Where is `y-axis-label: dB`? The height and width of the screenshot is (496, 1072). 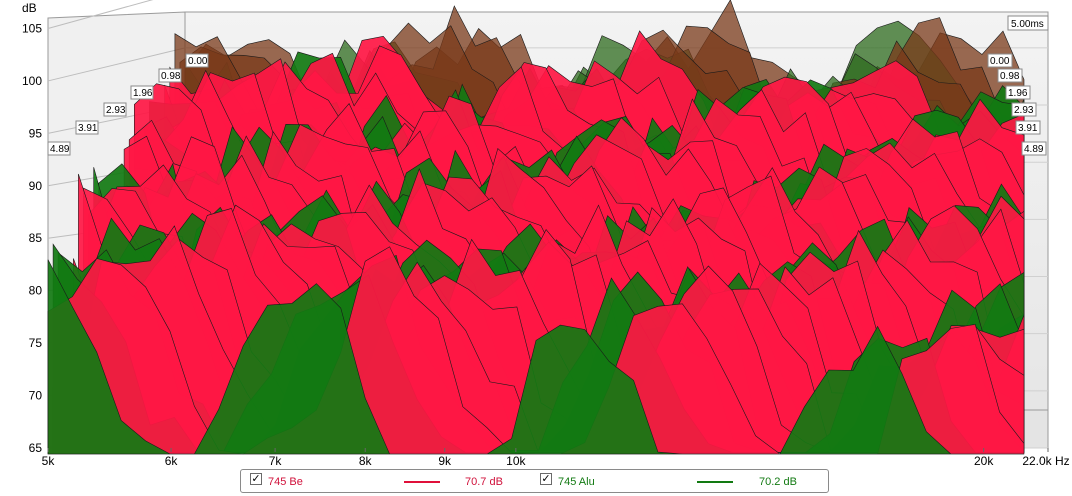
y-axis-label: dB is located at coordinates (29, 8).